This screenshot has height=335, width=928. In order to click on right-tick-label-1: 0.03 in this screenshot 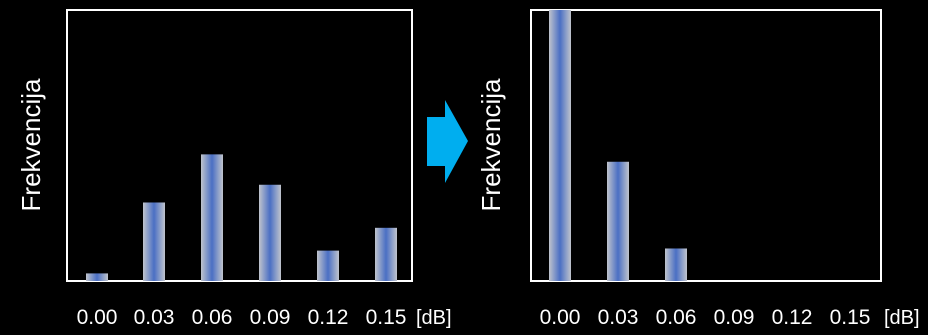, I will do `click(618, 317)`.